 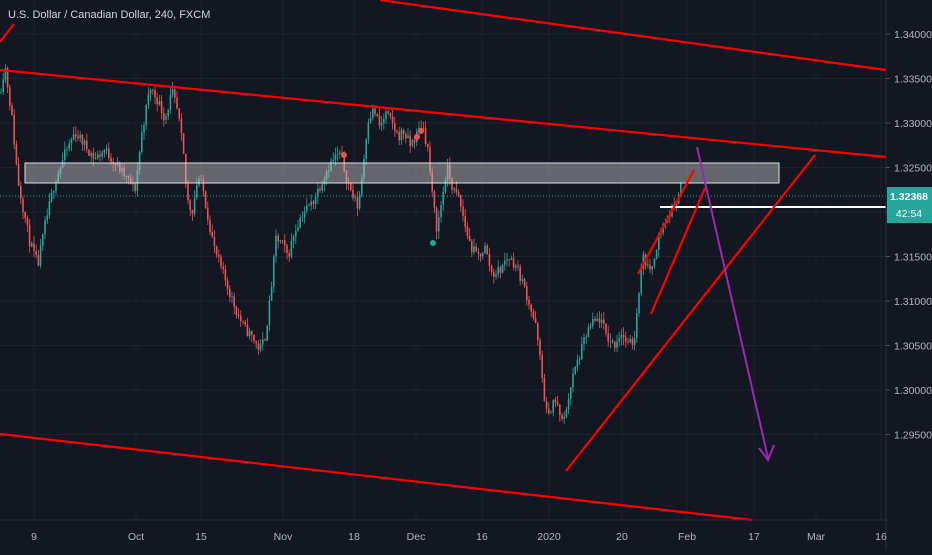 I want to click on time-tick-label: Oct, so click(x=136, y=537).